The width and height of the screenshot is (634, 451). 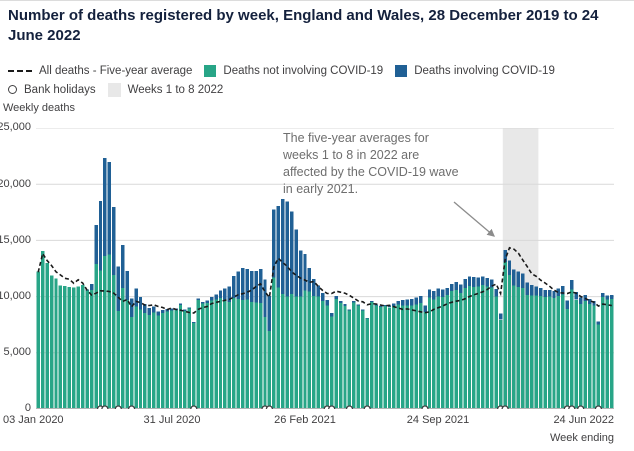 I want to click on x-tick: 24 Jun 2022, so click(x=583, y=420).